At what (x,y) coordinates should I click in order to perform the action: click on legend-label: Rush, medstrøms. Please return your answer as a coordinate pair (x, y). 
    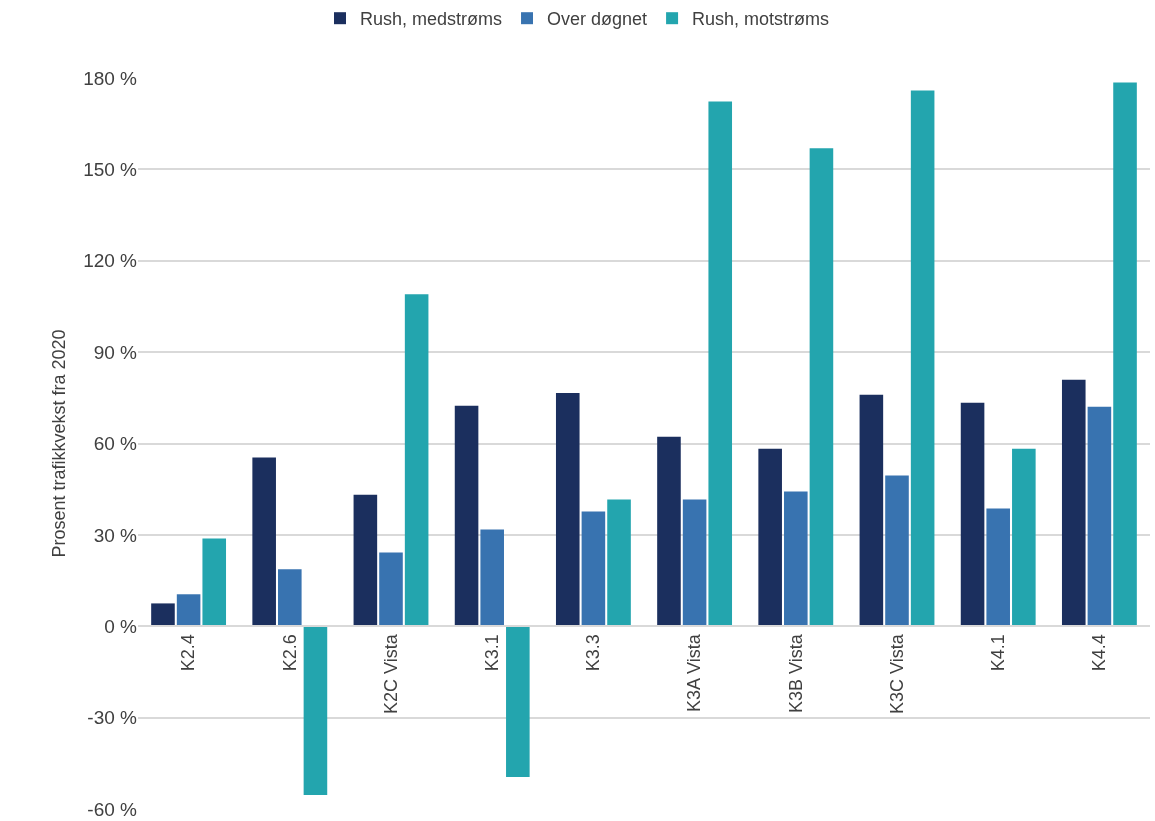
    Looking at the image, I should click on (431, 19).